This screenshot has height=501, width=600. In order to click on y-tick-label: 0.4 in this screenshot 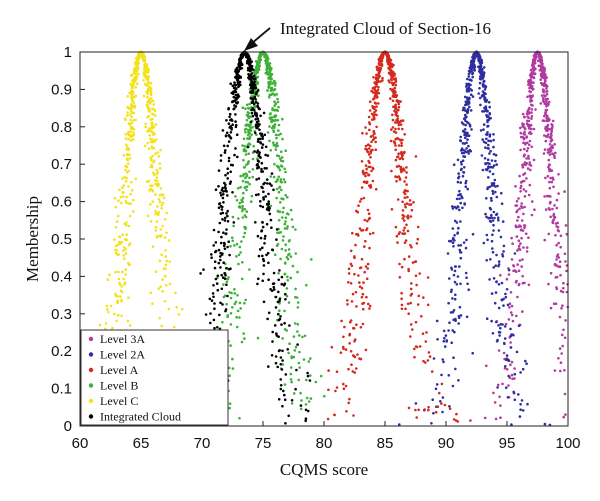, I will do `click(61, 276)`.